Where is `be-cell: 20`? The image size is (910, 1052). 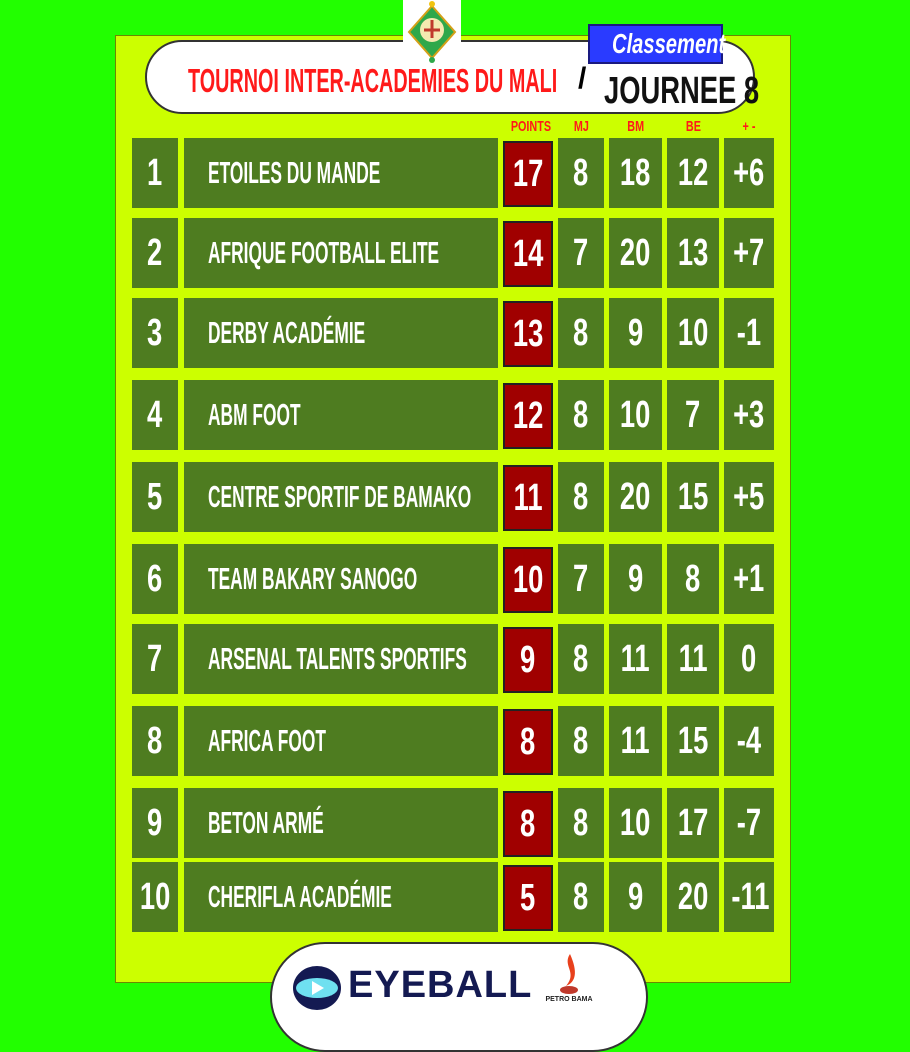
be-cell: 20 is located at coordinates (693, 897).